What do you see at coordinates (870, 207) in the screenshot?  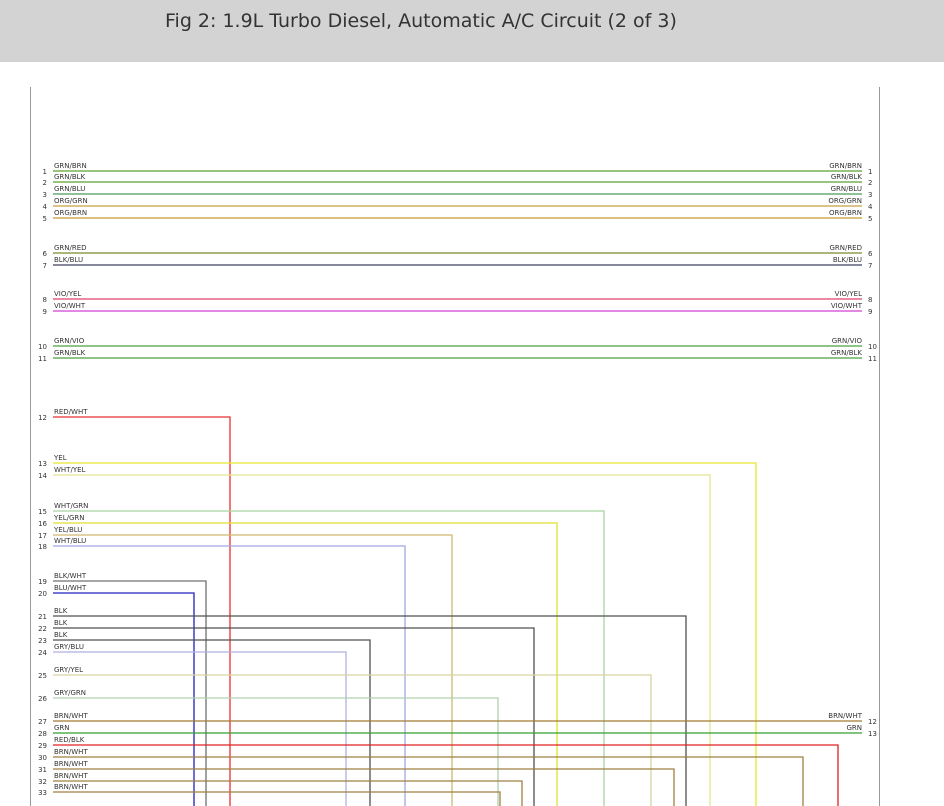 I see `pin-number-right: 4` at bounding box center [870, 207].